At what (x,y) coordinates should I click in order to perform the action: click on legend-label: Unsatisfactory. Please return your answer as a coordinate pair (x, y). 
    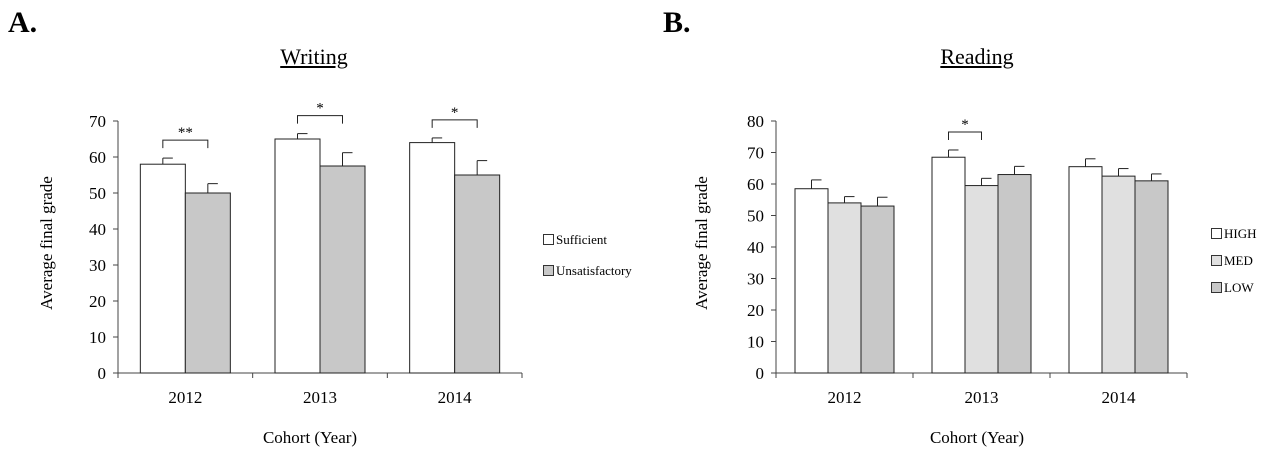
    Looking at the image, I should click on (594, 270).